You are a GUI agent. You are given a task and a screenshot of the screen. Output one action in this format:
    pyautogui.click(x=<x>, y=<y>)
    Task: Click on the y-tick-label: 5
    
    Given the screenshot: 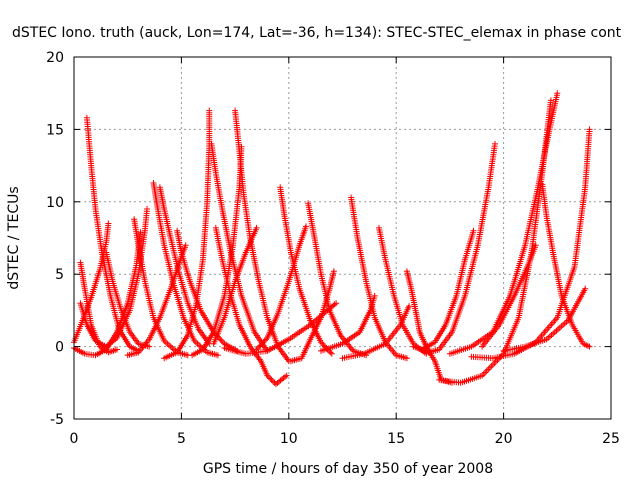 What is the action you would take?
    pyautogui.click(x=59, y=275)
    